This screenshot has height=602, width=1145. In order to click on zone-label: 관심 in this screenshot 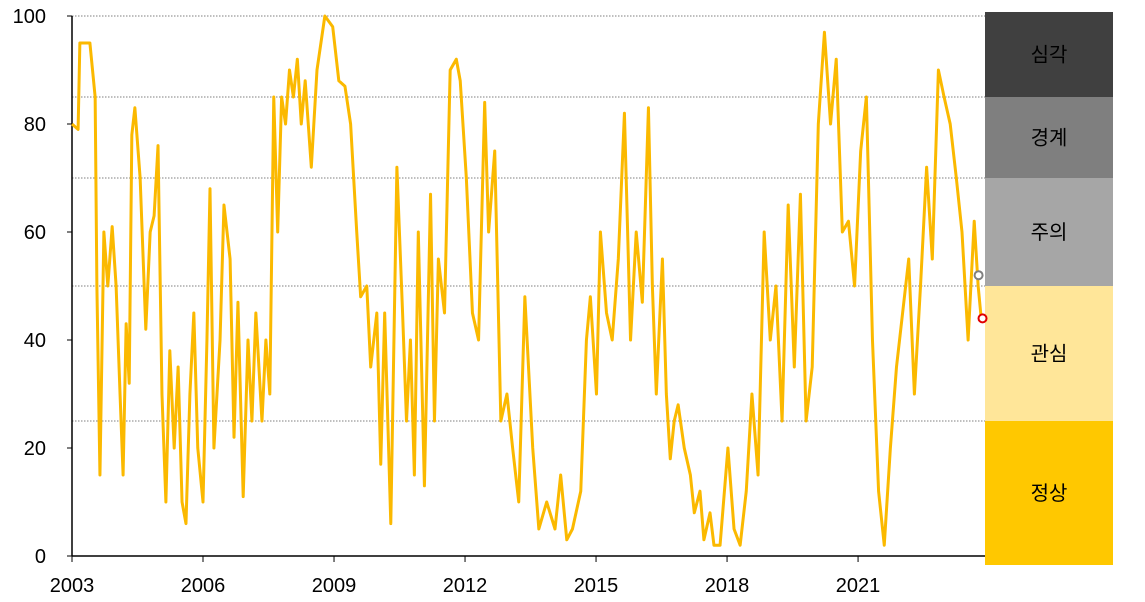, I will do `click(1049, 354)`.